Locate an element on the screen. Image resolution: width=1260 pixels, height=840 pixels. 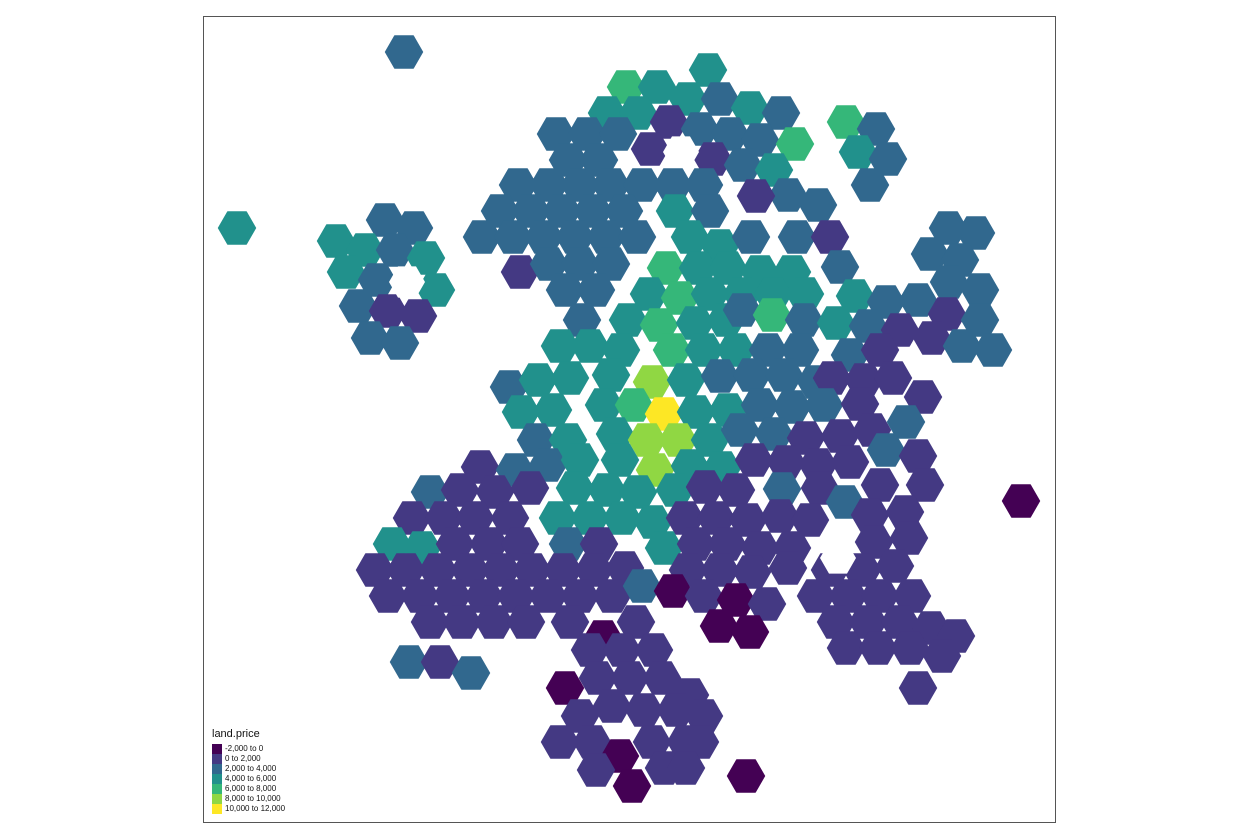
legend-item: 8,000 to 10,000 is located at coordinates (248, 799).